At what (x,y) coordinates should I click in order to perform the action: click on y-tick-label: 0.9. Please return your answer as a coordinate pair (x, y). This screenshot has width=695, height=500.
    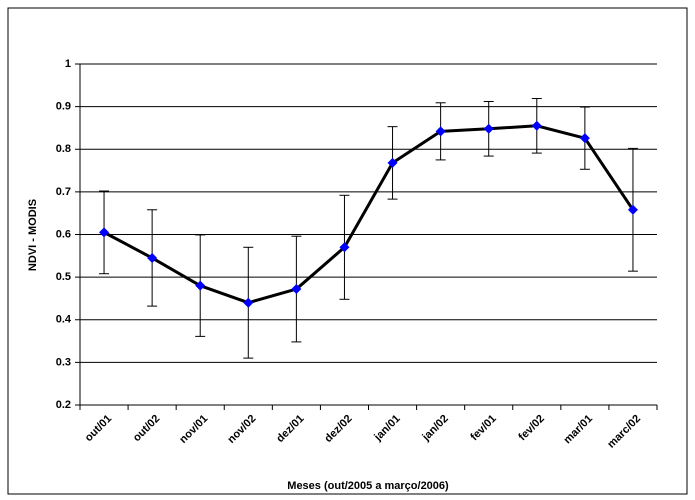
    Looking at the image, I should click on (63, 107).